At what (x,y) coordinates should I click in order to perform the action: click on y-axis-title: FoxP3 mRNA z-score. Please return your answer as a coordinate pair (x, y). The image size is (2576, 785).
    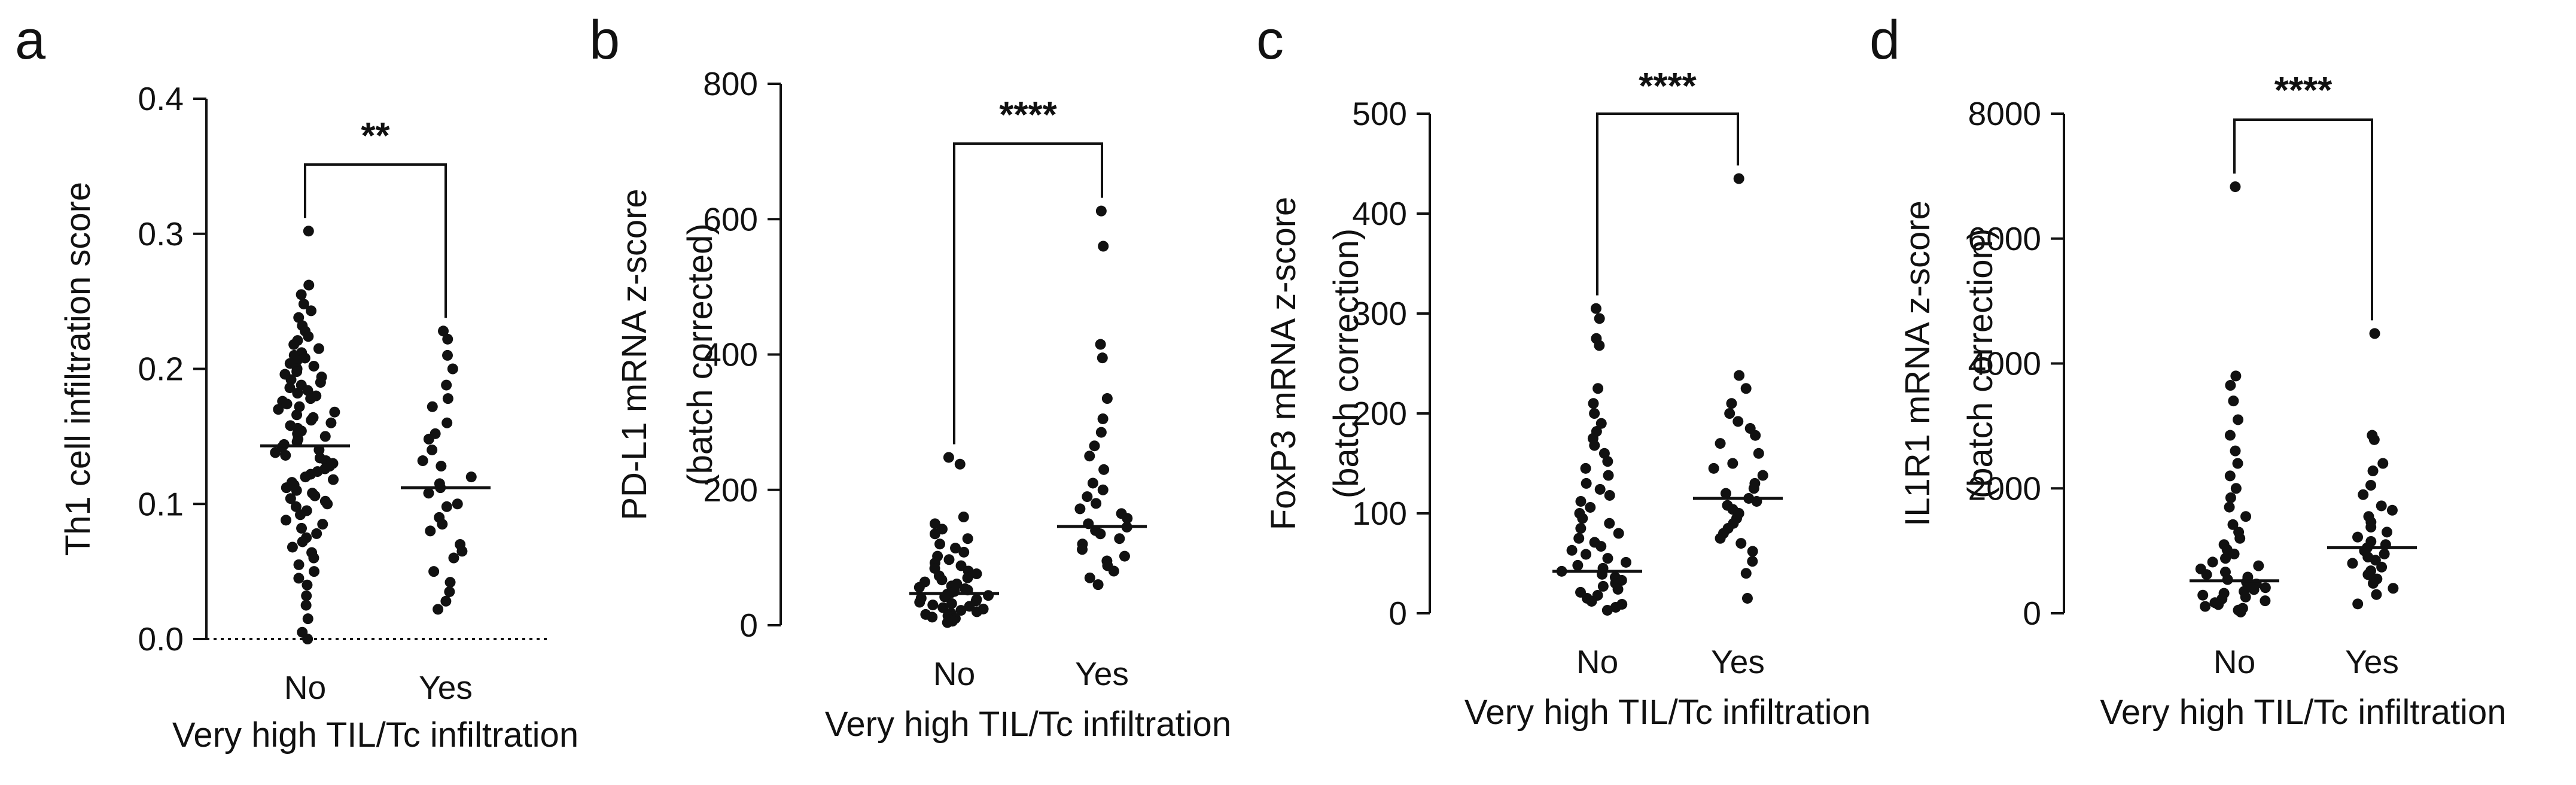
    Looking at the image, I should click on (1283, 364).